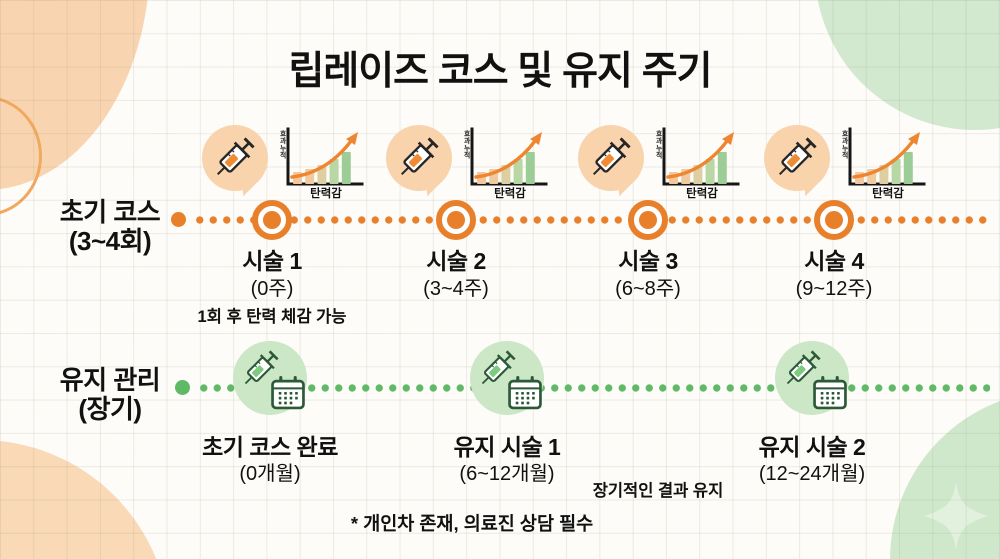 Image resolution: width=1000 pixels, height=559 pixels. Describe the element at coordinates (270, 447) in the screenshot. I see `maintenance-1-title: 초기 코스 완료` at that location.